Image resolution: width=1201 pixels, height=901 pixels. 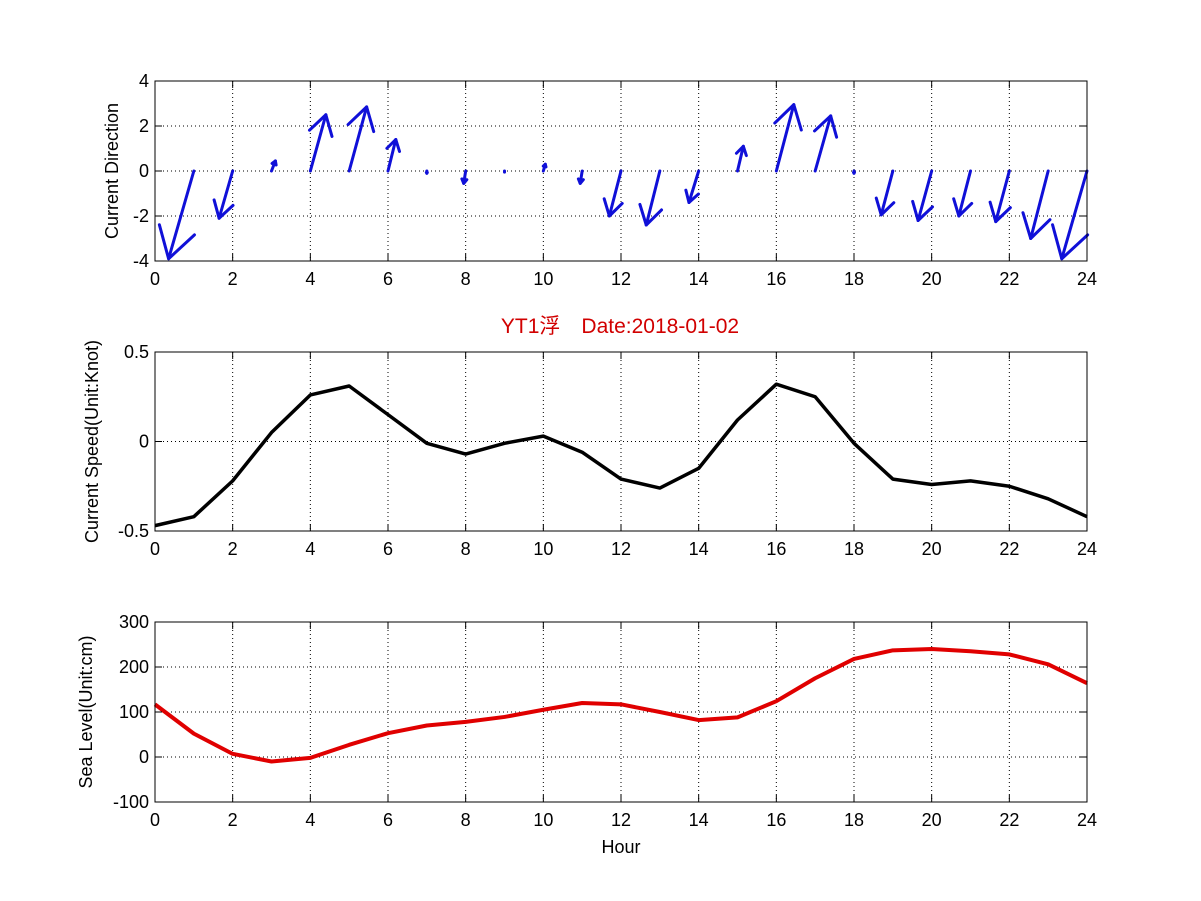 What do you see at coordinates (133, 531) in the screenshot?
I see `y-tick-label: -0.5` at bounding box center [133, 531].